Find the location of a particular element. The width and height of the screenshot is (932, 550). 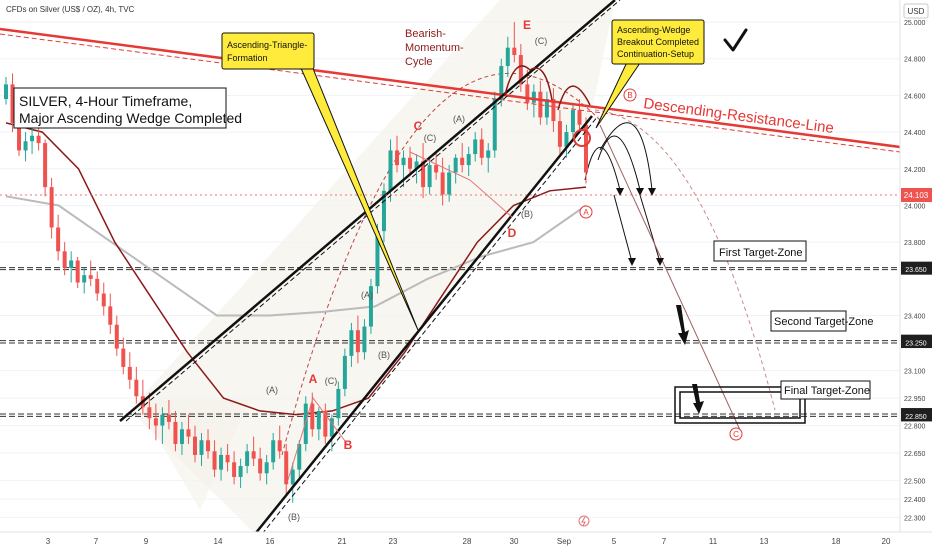

y-tick-label: 24.000 is located at coordinates (915, 206).